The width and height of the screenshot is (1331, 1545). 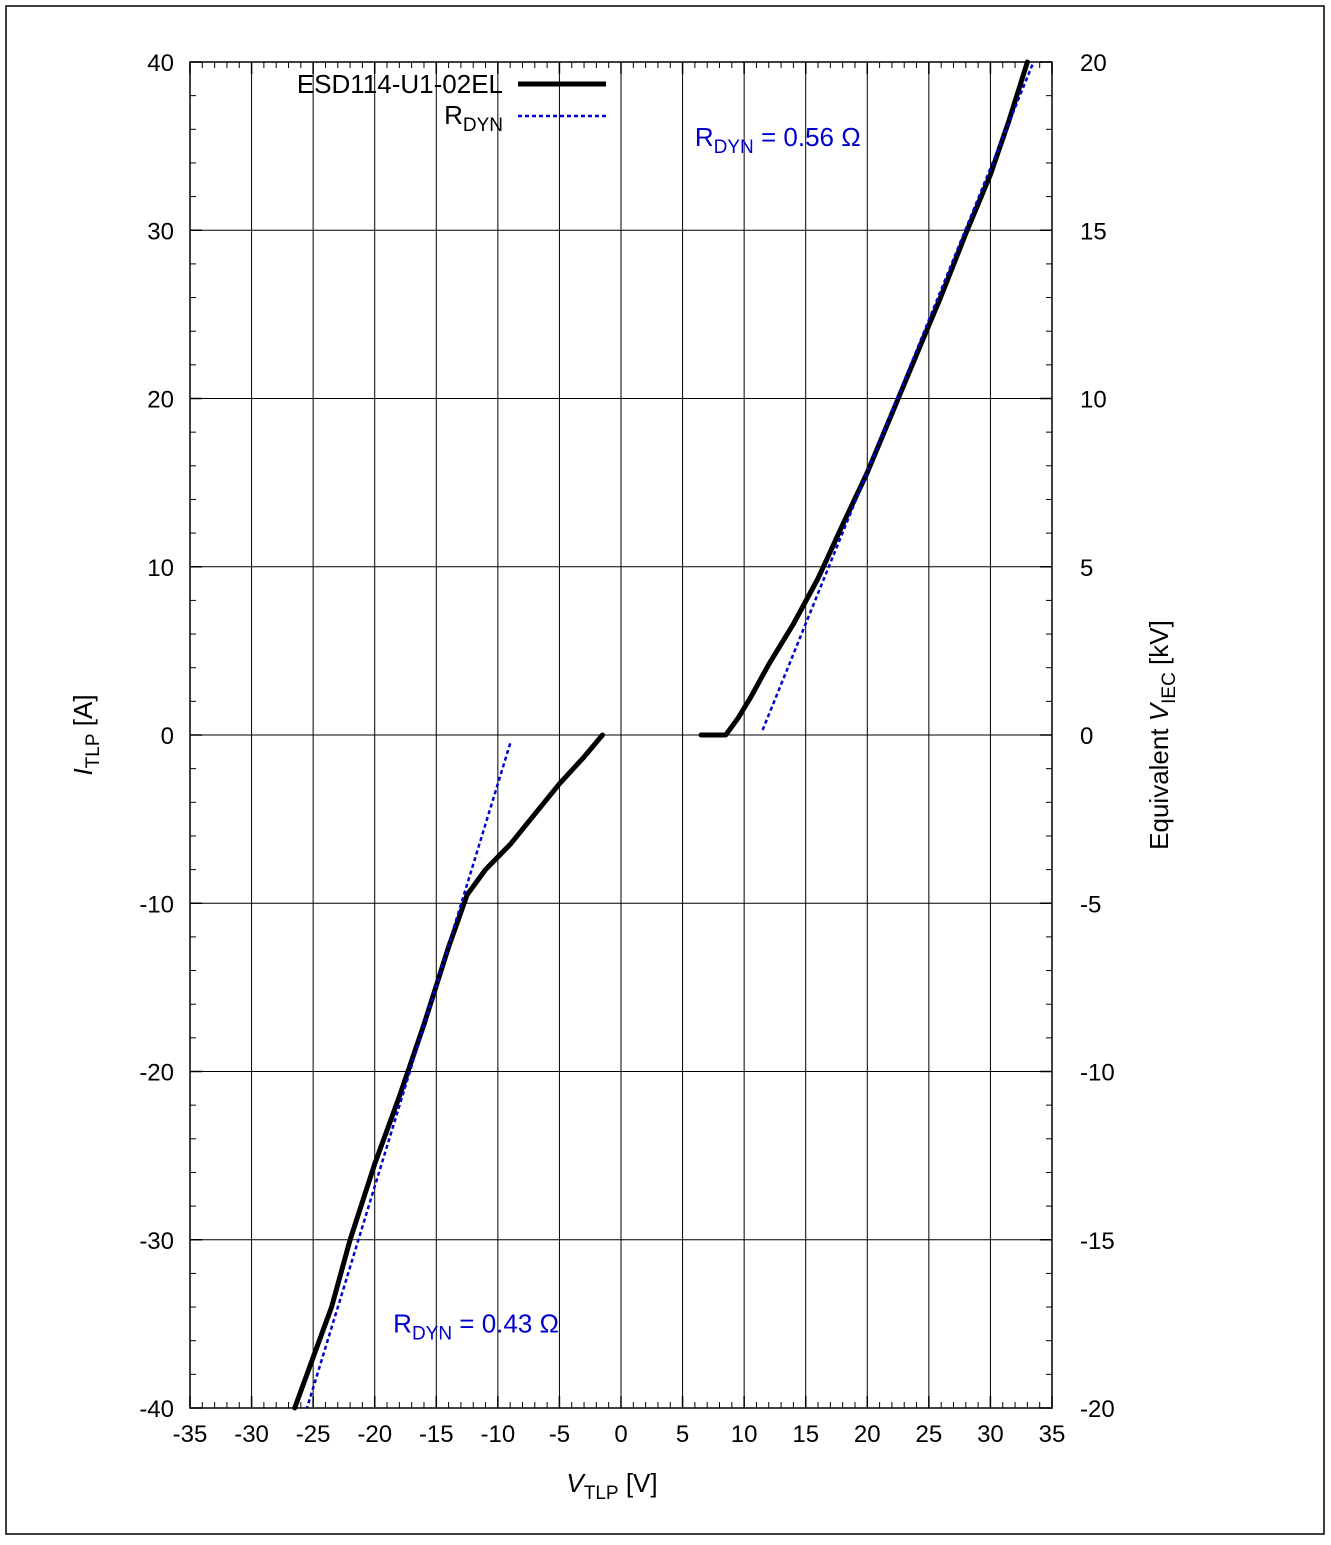 What do you see at coordinates (898, 396) in the screenshot?
I see `rdyn-fit-line-positive` at bounding box center [898, 396].